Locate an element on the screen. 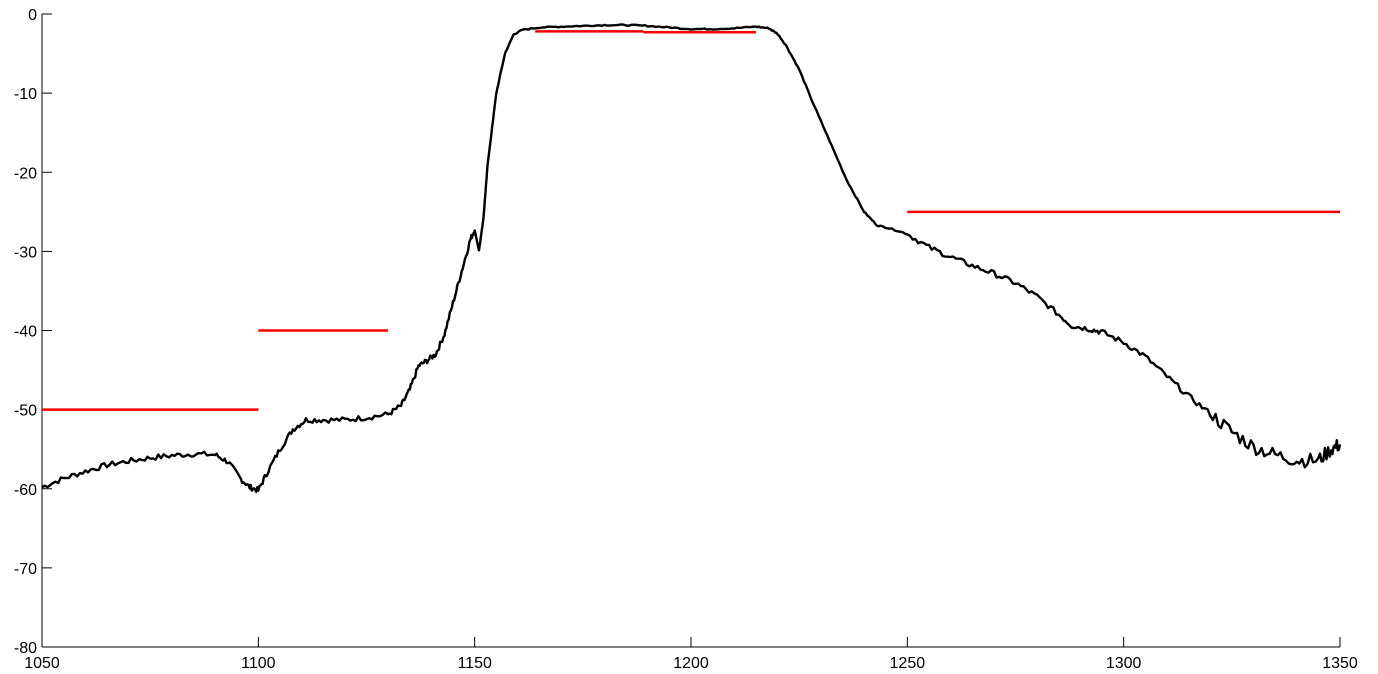 This screenshot has height=674, width=1378. y-tick-label: 0 is located at coordinates (32, 15).